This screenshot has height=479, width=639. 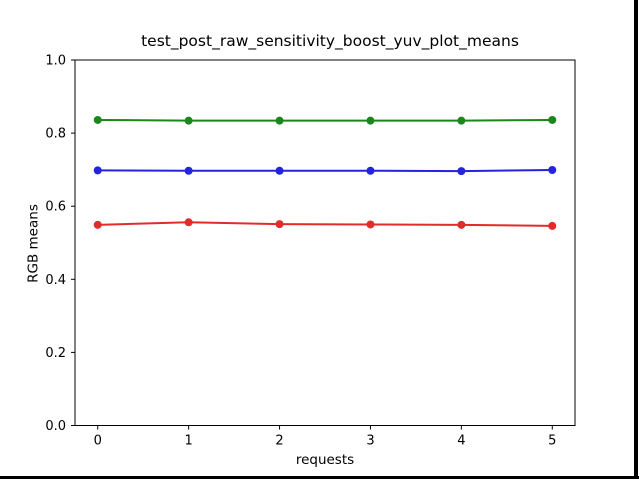 I want to click on screen-edge-bar-bottom, so click(x=319, y=477).